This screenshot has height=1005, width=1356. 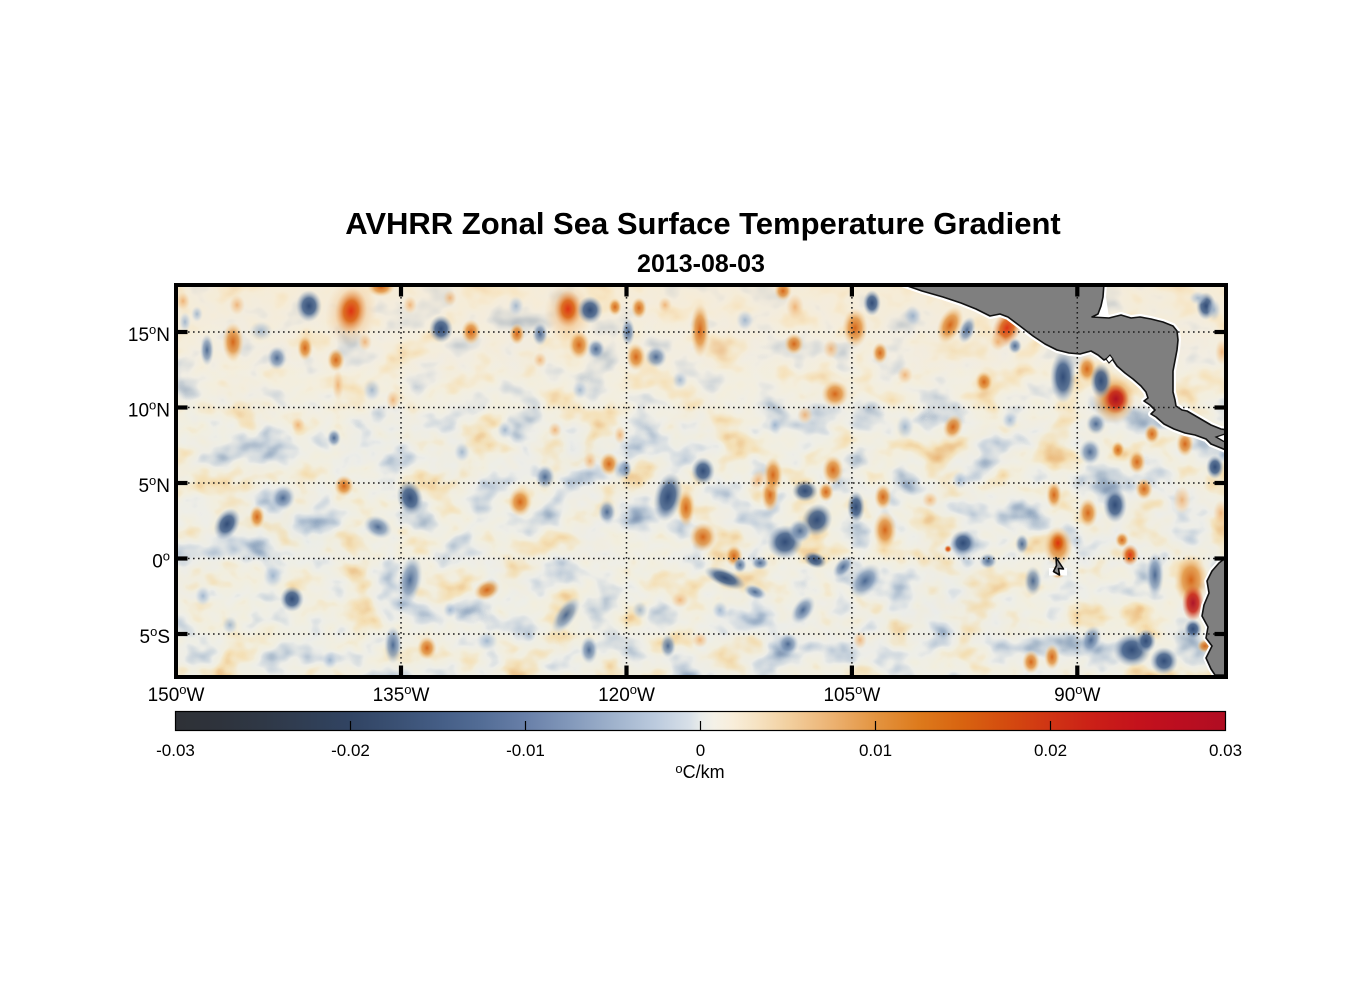 I want to click on svg-text: 0.01, so click(x=875, y=750).